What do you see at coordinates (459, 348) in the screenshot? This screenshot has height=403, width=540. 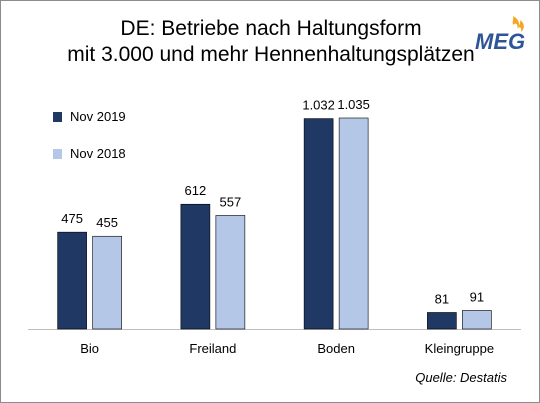 I see `category-label-kleingruppe: Kleingruppe` at bounding box center [459, 348].